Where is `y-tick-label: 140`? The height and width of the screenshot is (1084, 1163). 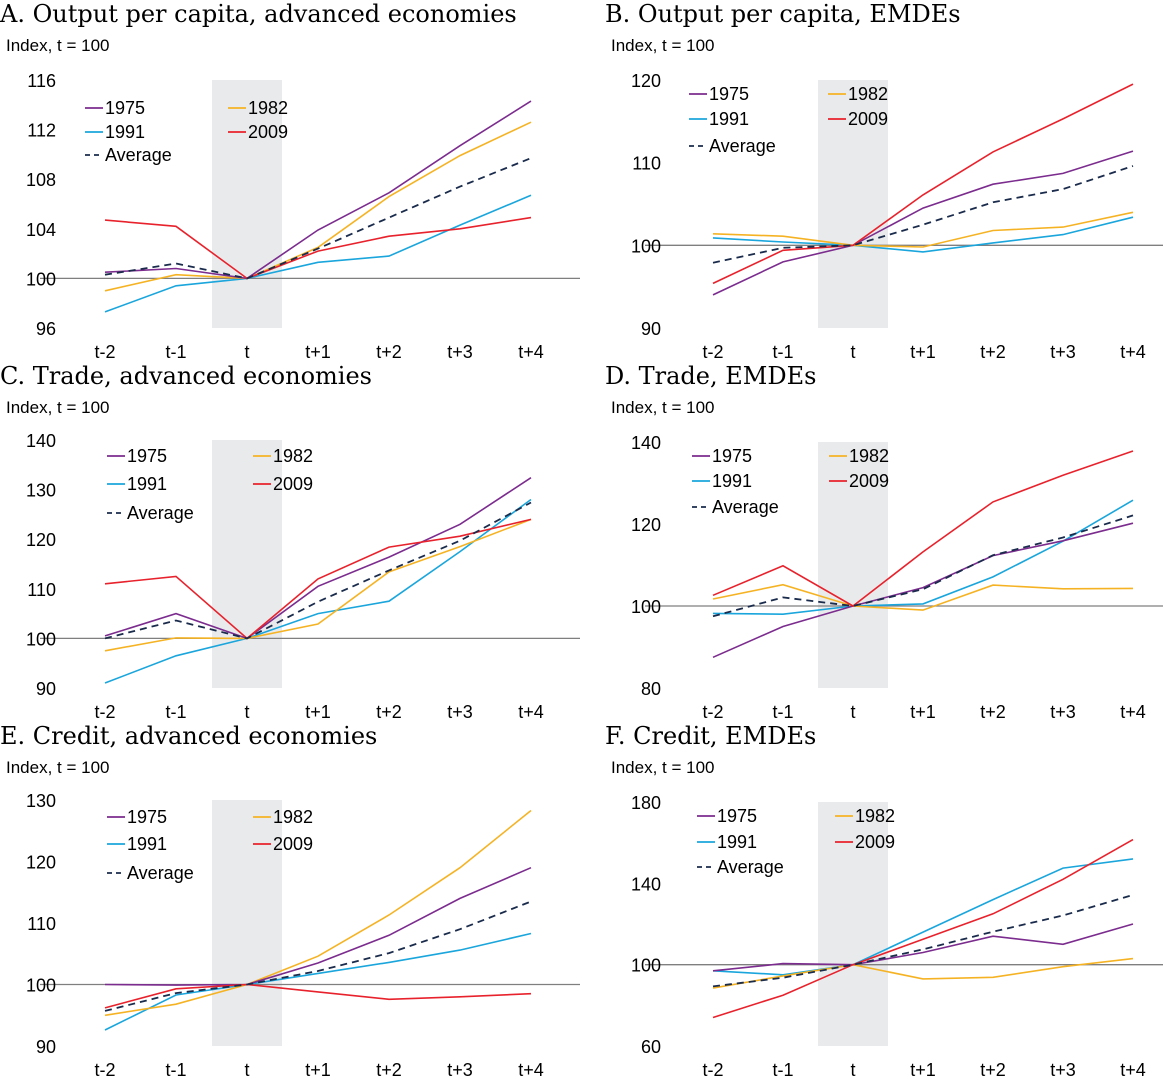
y-tick-label: 140 is located at coordinates (646, 884).